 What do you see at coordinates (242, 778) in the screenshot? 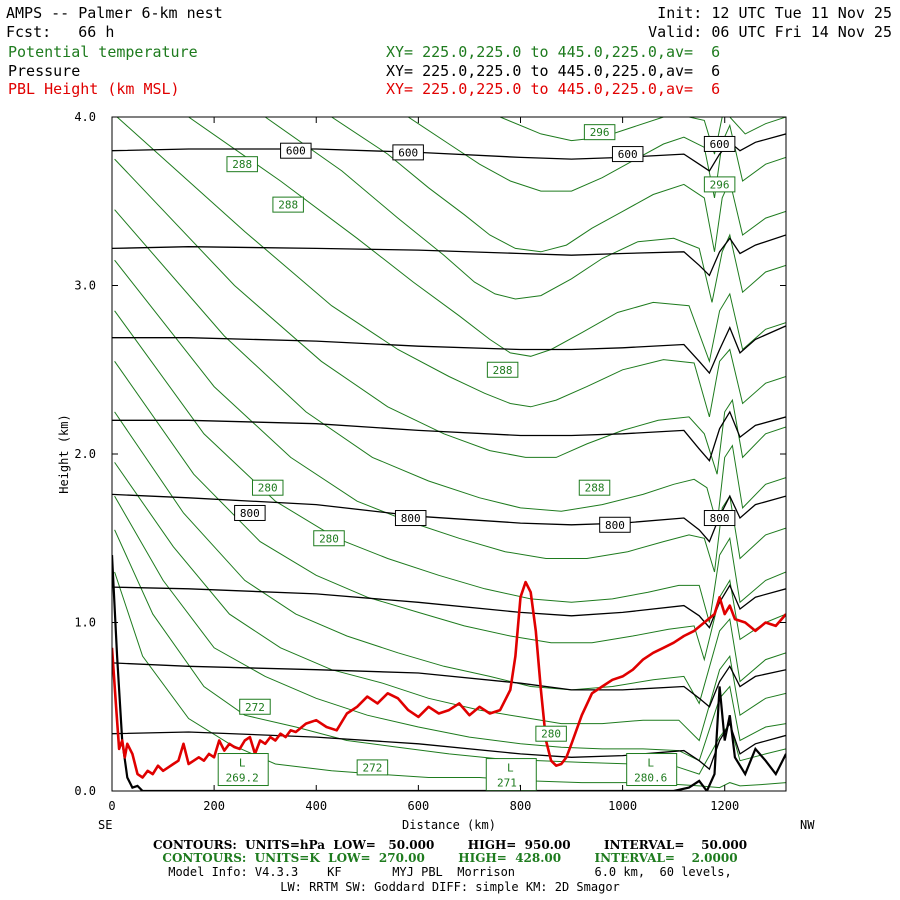
I see `low-marker-value: 269.2` at bounding box center [242, 778].